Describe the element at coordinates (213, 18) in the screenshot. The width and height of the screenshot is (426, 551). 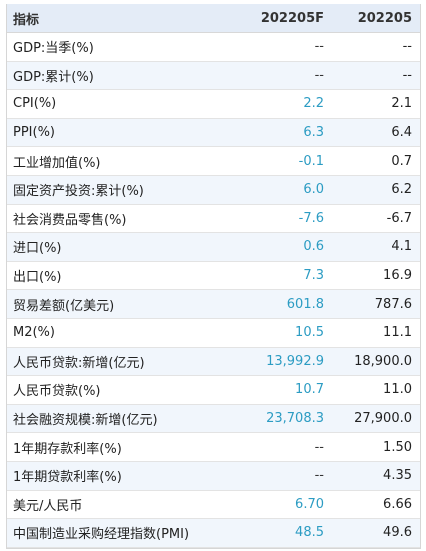
I see `table-header: 指标 202205F 202205` at that location.